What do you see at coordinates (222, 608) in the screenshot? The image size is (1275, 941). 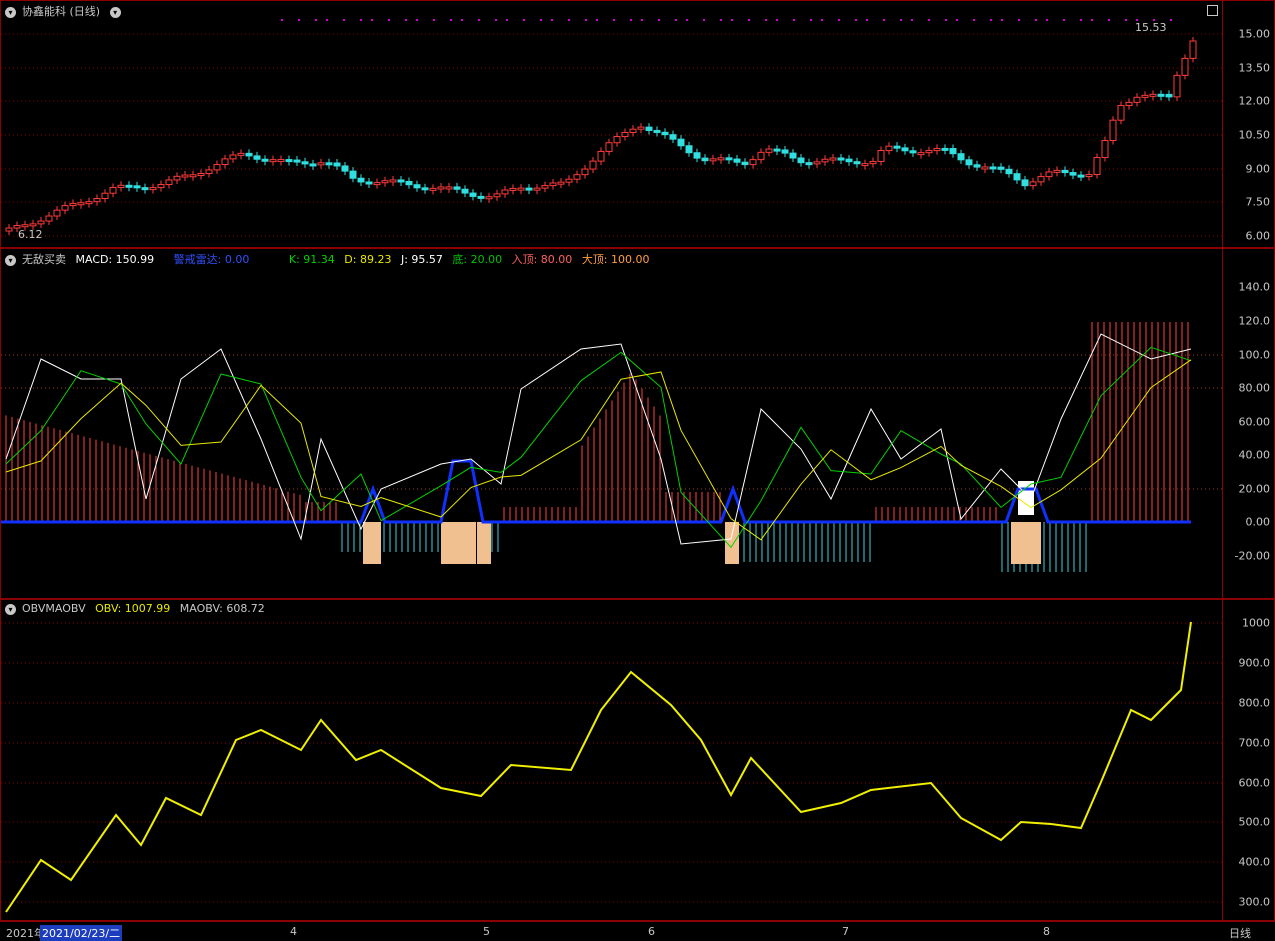 I see `maobv-value: MAOBV: 608.72` at bounding box center [222, 608].